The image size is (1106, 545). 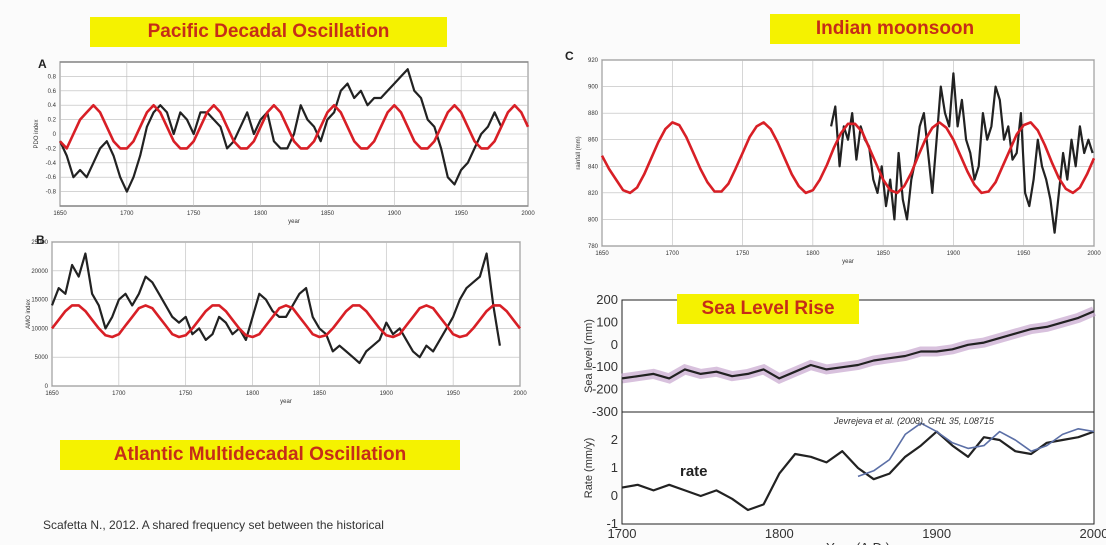 What do you see at coordinates (194, 214) in the screenshot?
I see `pdo-x-tick-label: 1750` at bounding box center [194, 214].